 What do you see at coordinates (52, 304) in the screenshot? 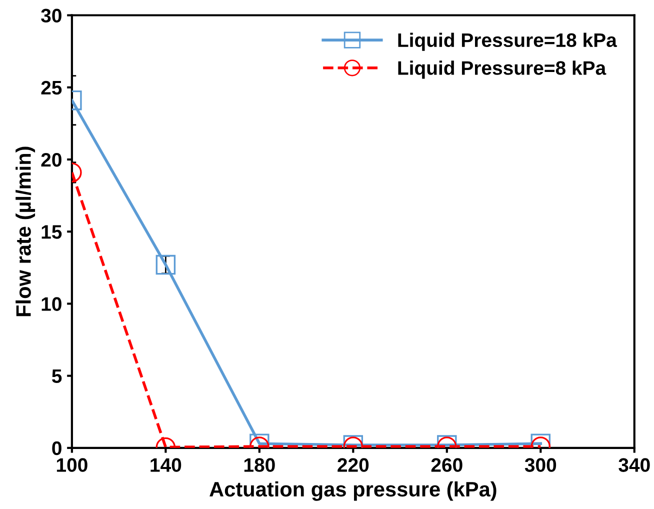
I see `y-tick-label: 10` at bounding box center [52, 304].